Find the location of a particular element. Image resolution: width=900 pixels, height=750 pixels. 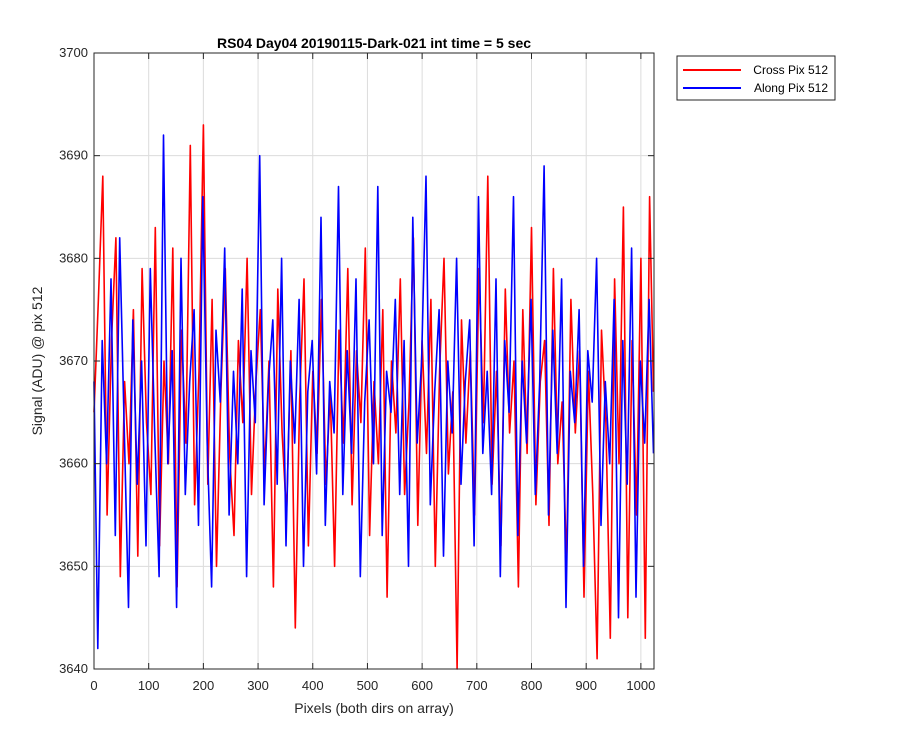

x-tick-label: 700 is located at coordinates (477, 685).